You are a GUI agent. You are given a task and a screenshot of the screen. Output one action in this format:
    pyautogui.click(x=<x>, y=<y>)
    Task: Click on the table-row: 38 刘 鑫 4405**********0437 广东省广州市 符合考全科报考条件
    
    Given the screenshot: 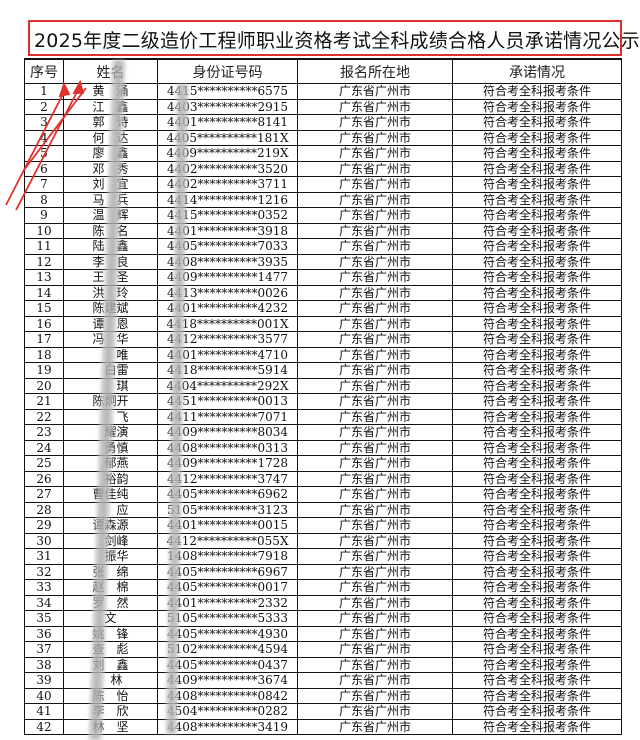 What is the action you would take?
    pyautogui.click(x=323, y=664)
    